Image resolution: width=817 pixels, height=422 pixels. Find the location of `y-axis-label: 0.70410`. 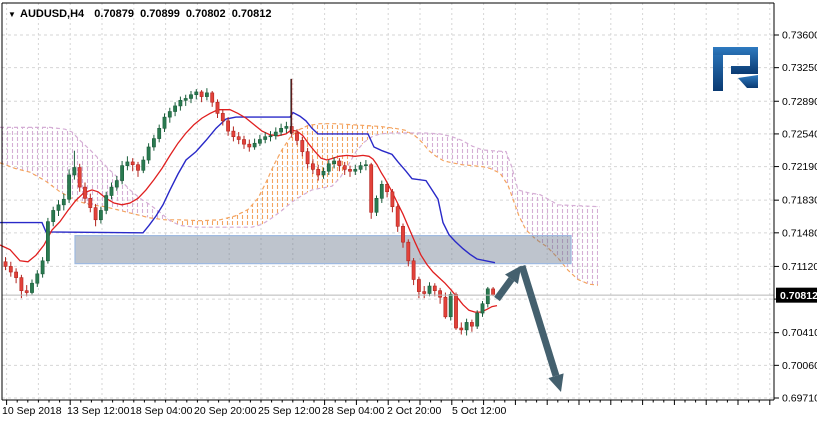

y-axis-label: 0.70410 is located at coordinates (799, 333).